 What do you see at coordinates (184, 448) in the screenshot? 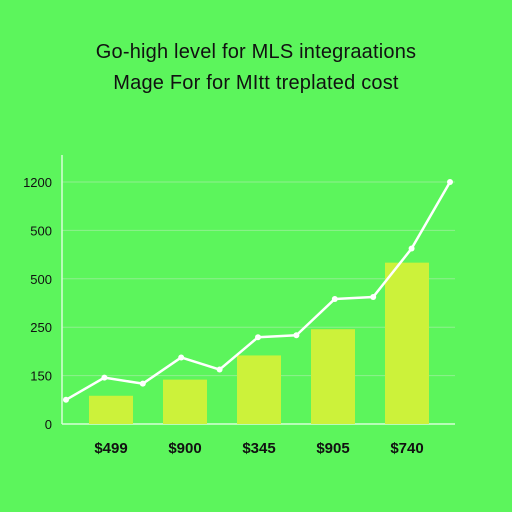
I see `x-tick-label: $900` at bounding box center [184, 448].